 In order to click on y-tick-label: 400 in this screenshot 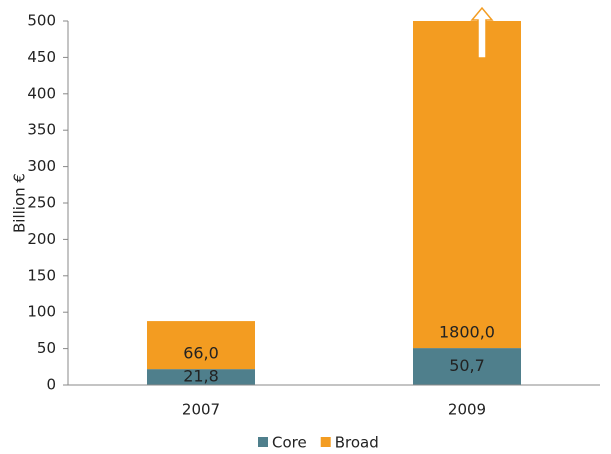, I will do `click(41, 93)`.